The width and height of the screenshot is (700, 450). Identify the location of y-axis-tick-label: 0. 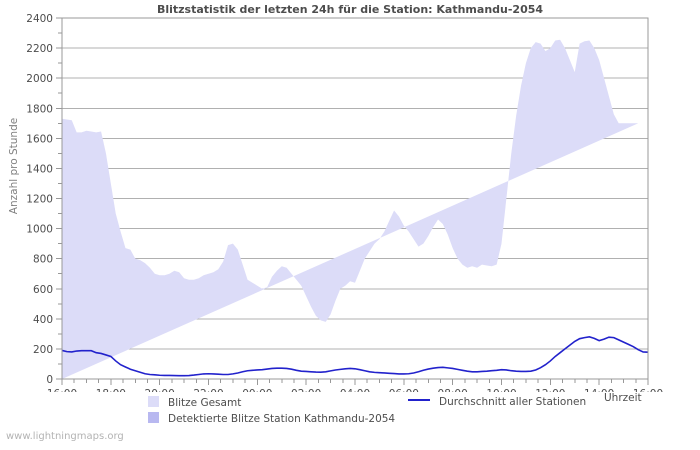
(49, 380).